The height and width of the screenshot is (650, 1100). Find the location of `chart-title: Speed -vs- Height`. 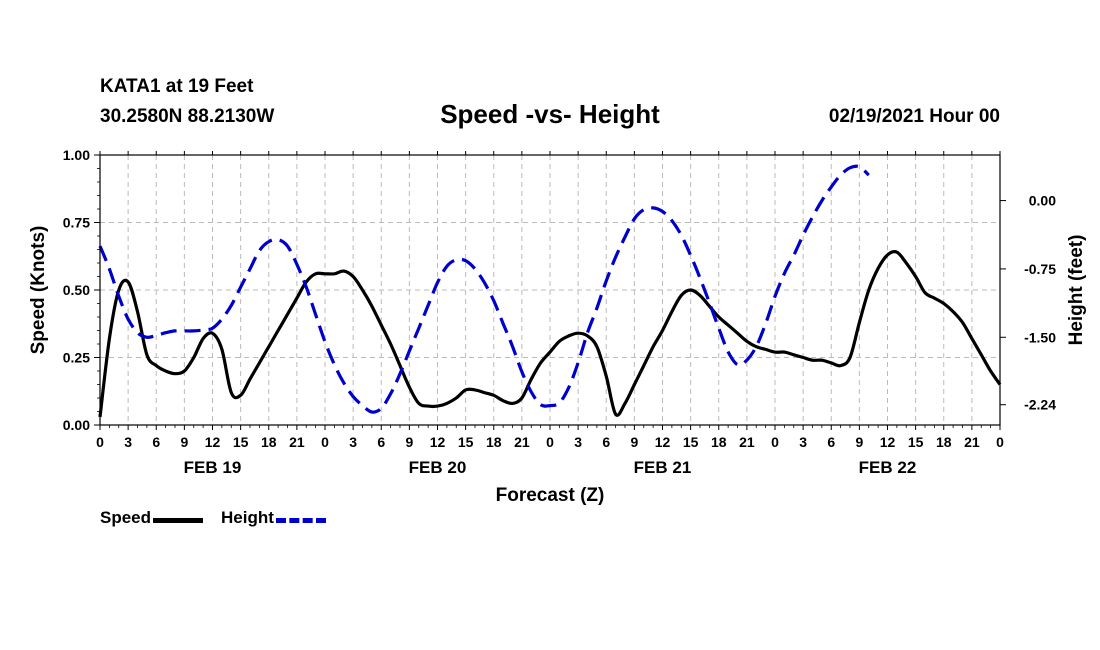

chart-title: Speed -vs- Height is located at coordinates (550, 114).